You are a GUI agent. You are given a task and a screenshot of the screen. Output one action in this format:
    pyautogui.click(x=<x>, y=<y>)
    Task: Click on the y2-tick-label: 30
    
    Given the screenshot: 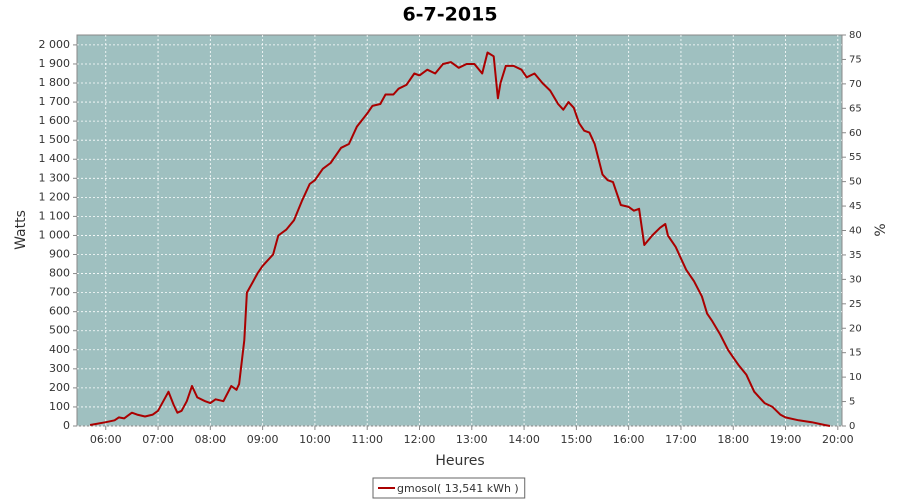 What is the action you would take?
    pyautogui.click(x=855, y=279)
    